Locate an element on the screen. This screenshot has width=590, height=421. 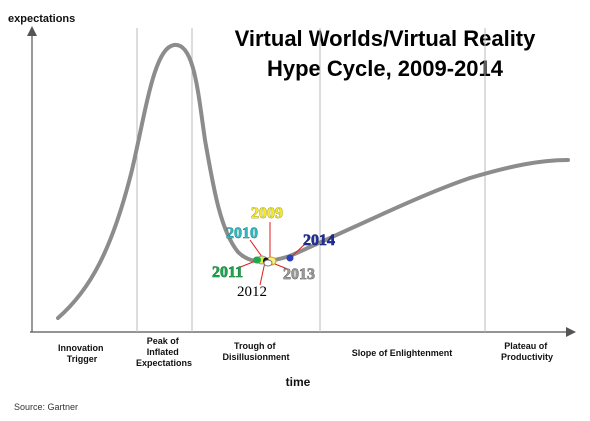
marker-dot-2014 is located at coordinates (290, 258).